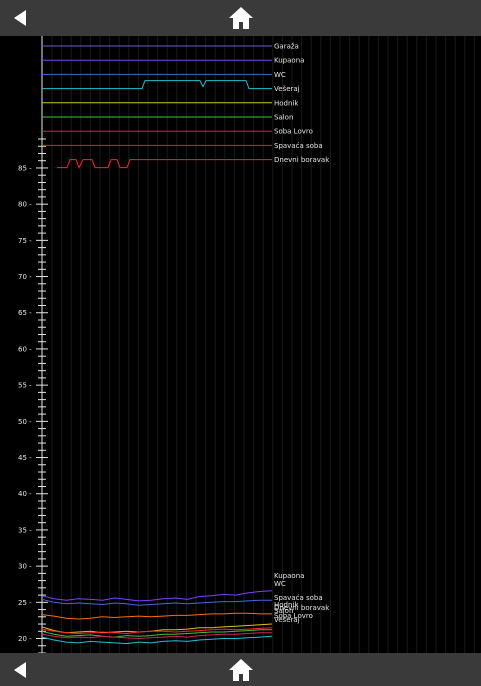 The image size is (481, 686). Describe the element at coordinates (302, 160) in the screenshot. I see `status-label: Dnevni boravak` at that location.